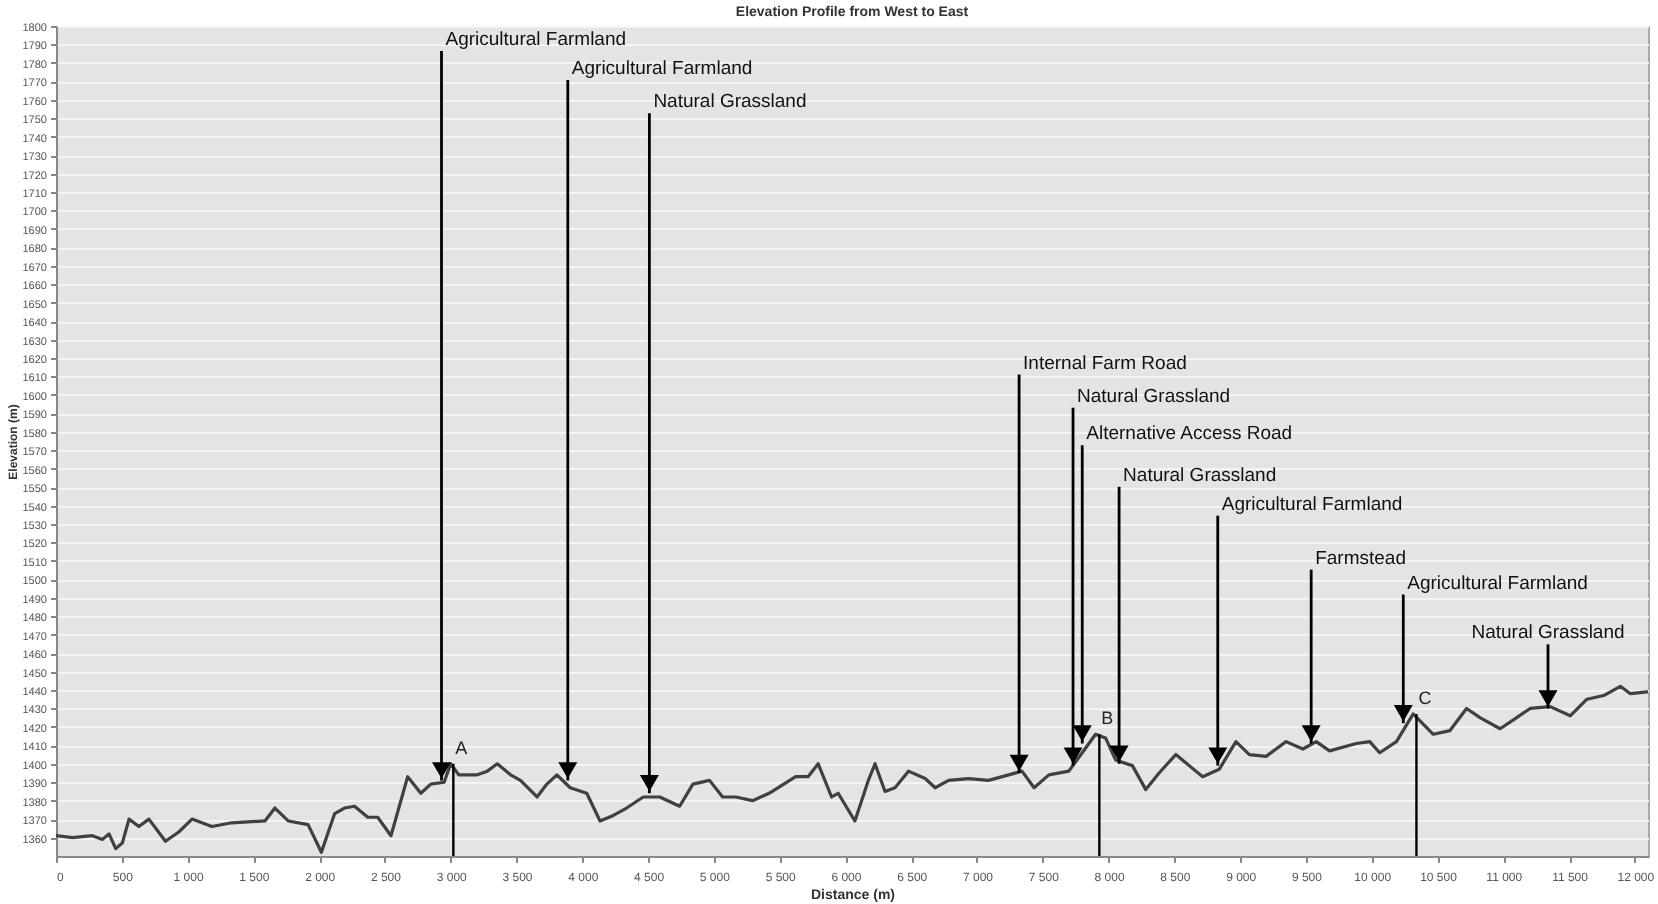 Image resolution: width=1658 pixels, height=904 pixels. I want to click on ref-line-label: B, so click(1107, 718).